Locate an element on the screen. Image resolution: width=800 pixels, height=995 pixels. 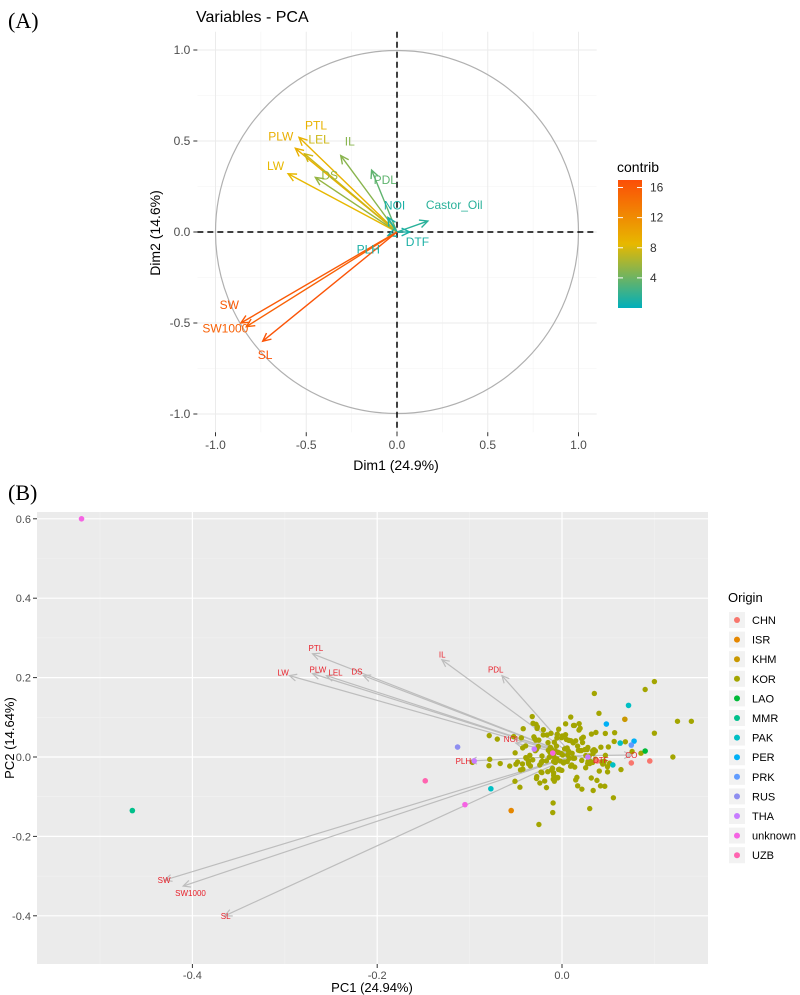
loading-arrowhead-lw is located at coordinates (293, 677).